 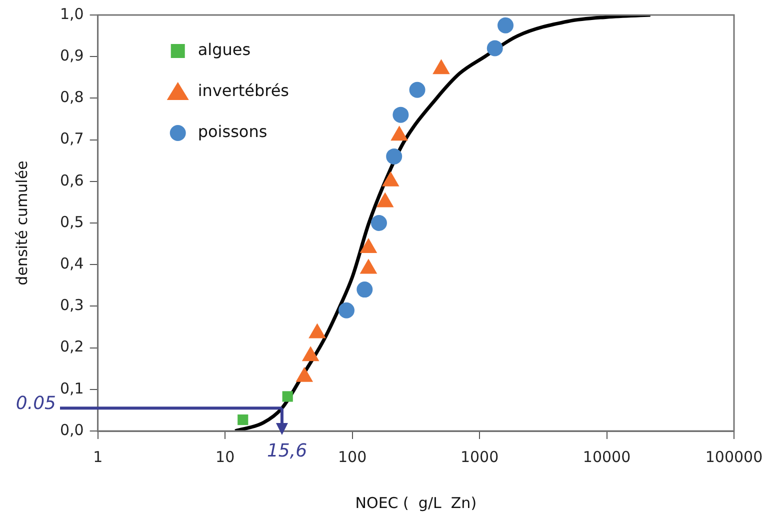 What do you see at coordinates (606, 457) in the screenshot?
I see `x-tick-label: 10000` at bounding box center [606, 457].